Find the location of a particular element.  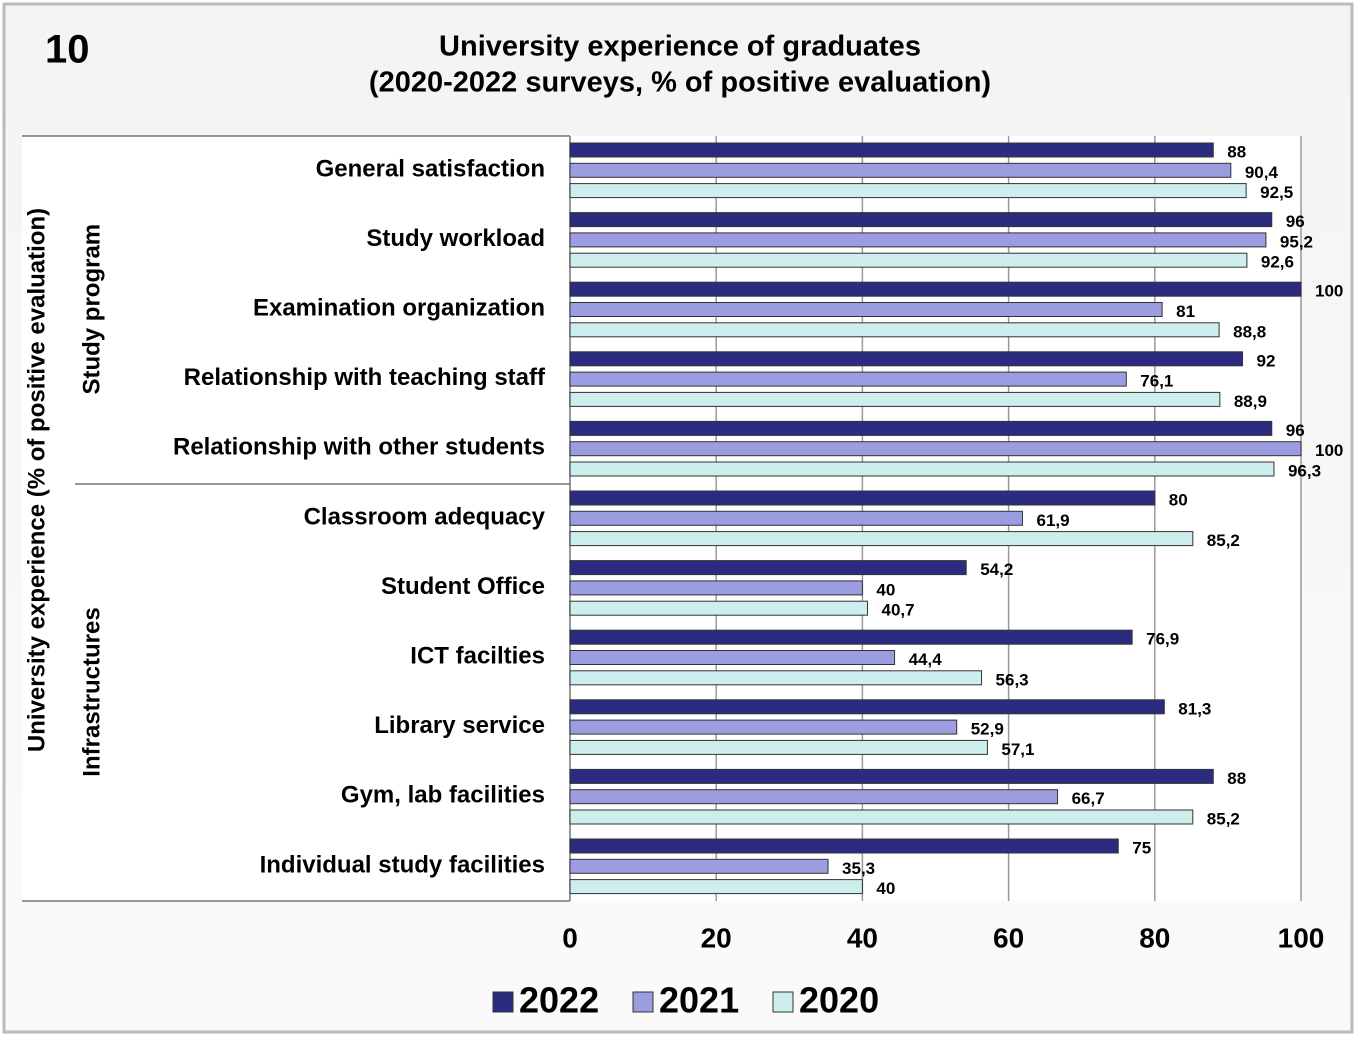

value-label: 76,1 is located at coordinates (1156, 381).